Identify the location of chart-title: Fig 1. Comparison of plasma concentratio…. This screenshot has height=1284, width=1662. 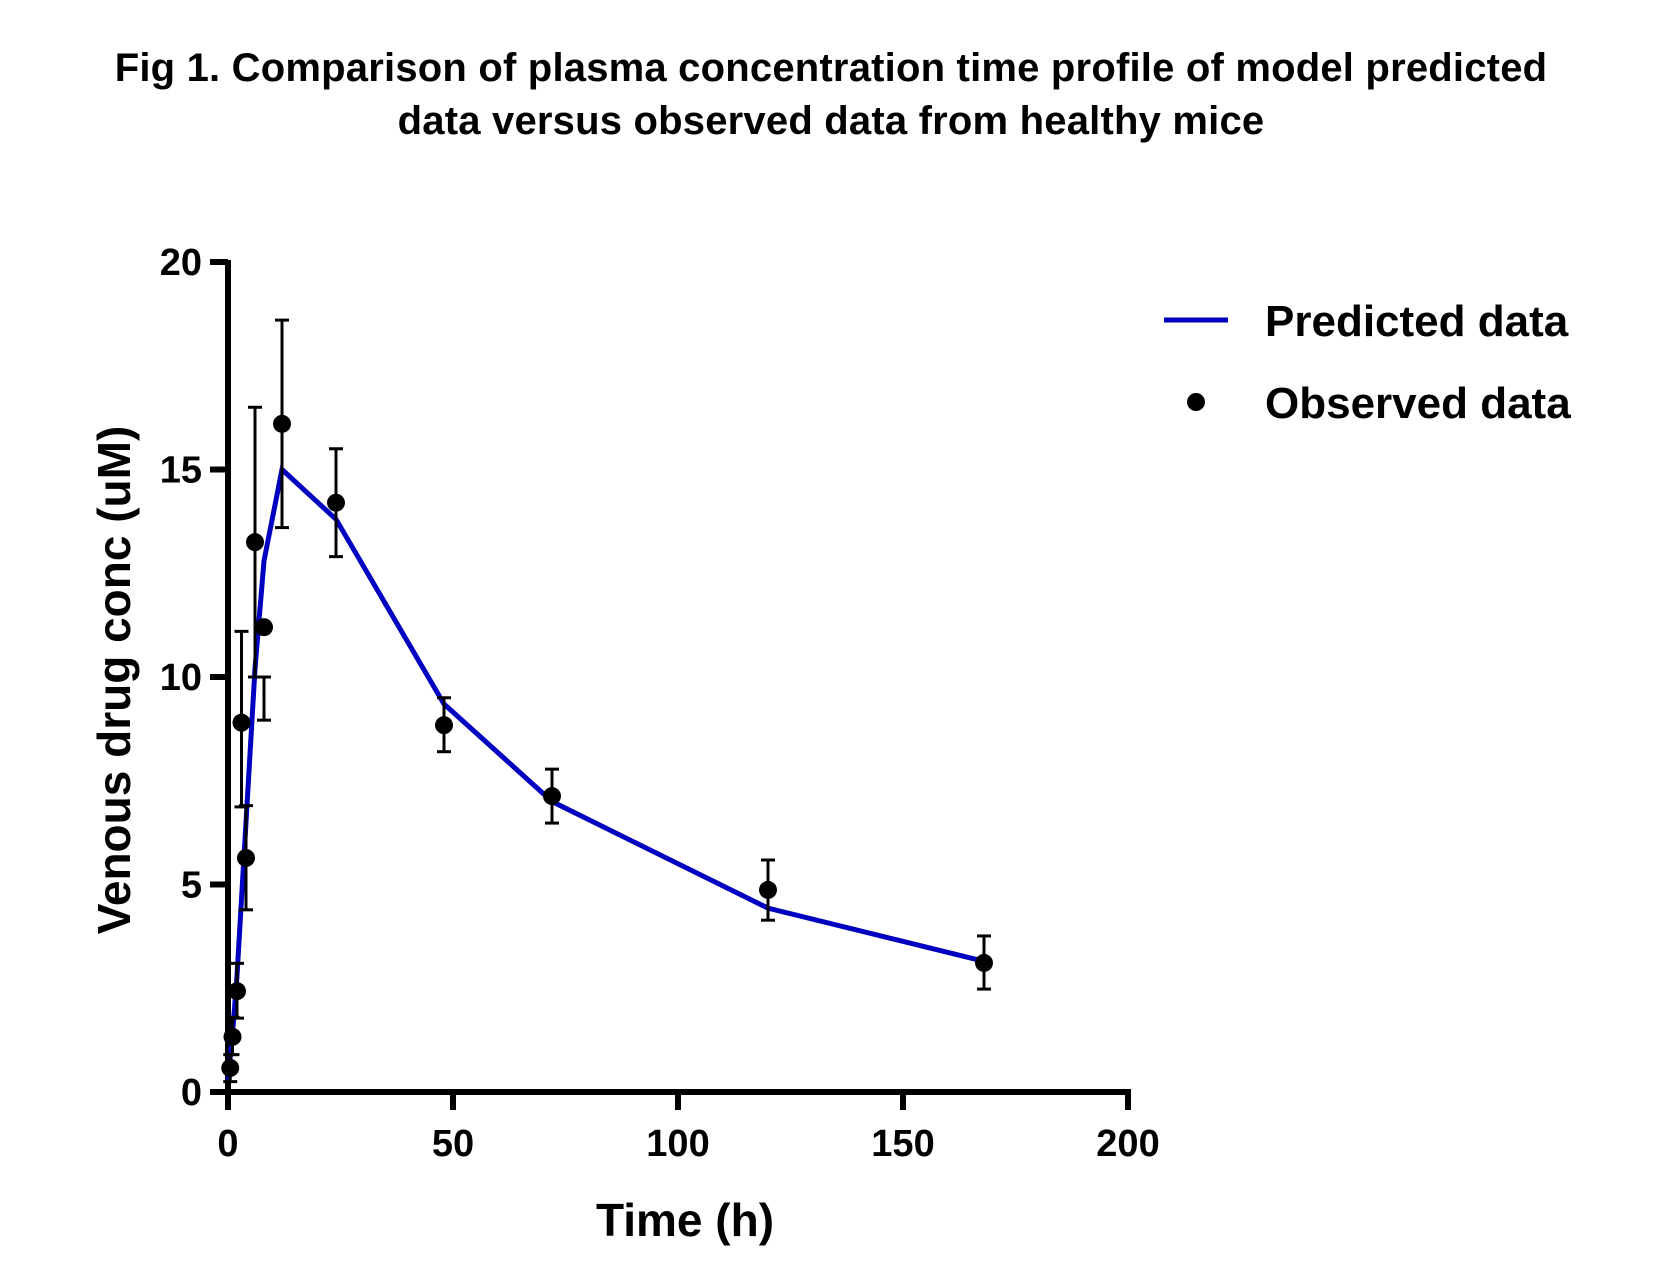
(831, 95).